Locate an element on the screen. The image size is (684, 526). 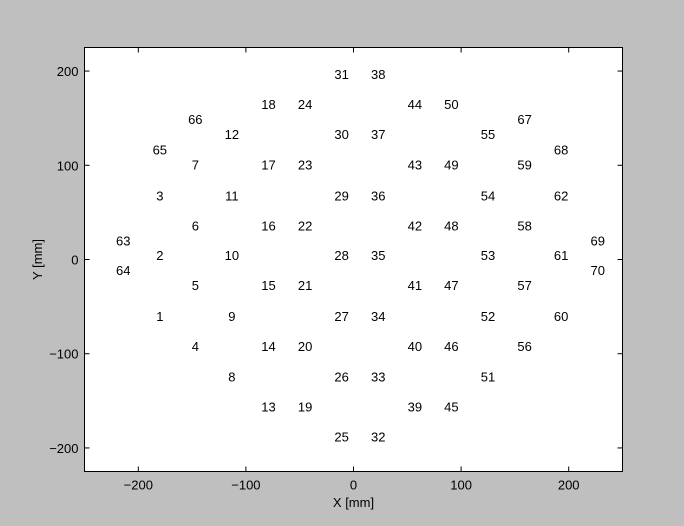
point-label: 55 is located at coordinates (488, 134).